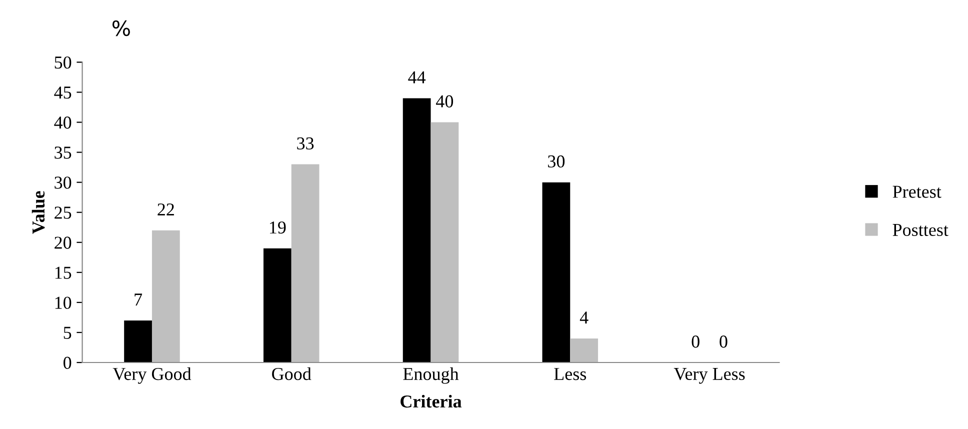 This screenshot has width=968, height=429. I want to click on data-label: 7, so click(138, 300).